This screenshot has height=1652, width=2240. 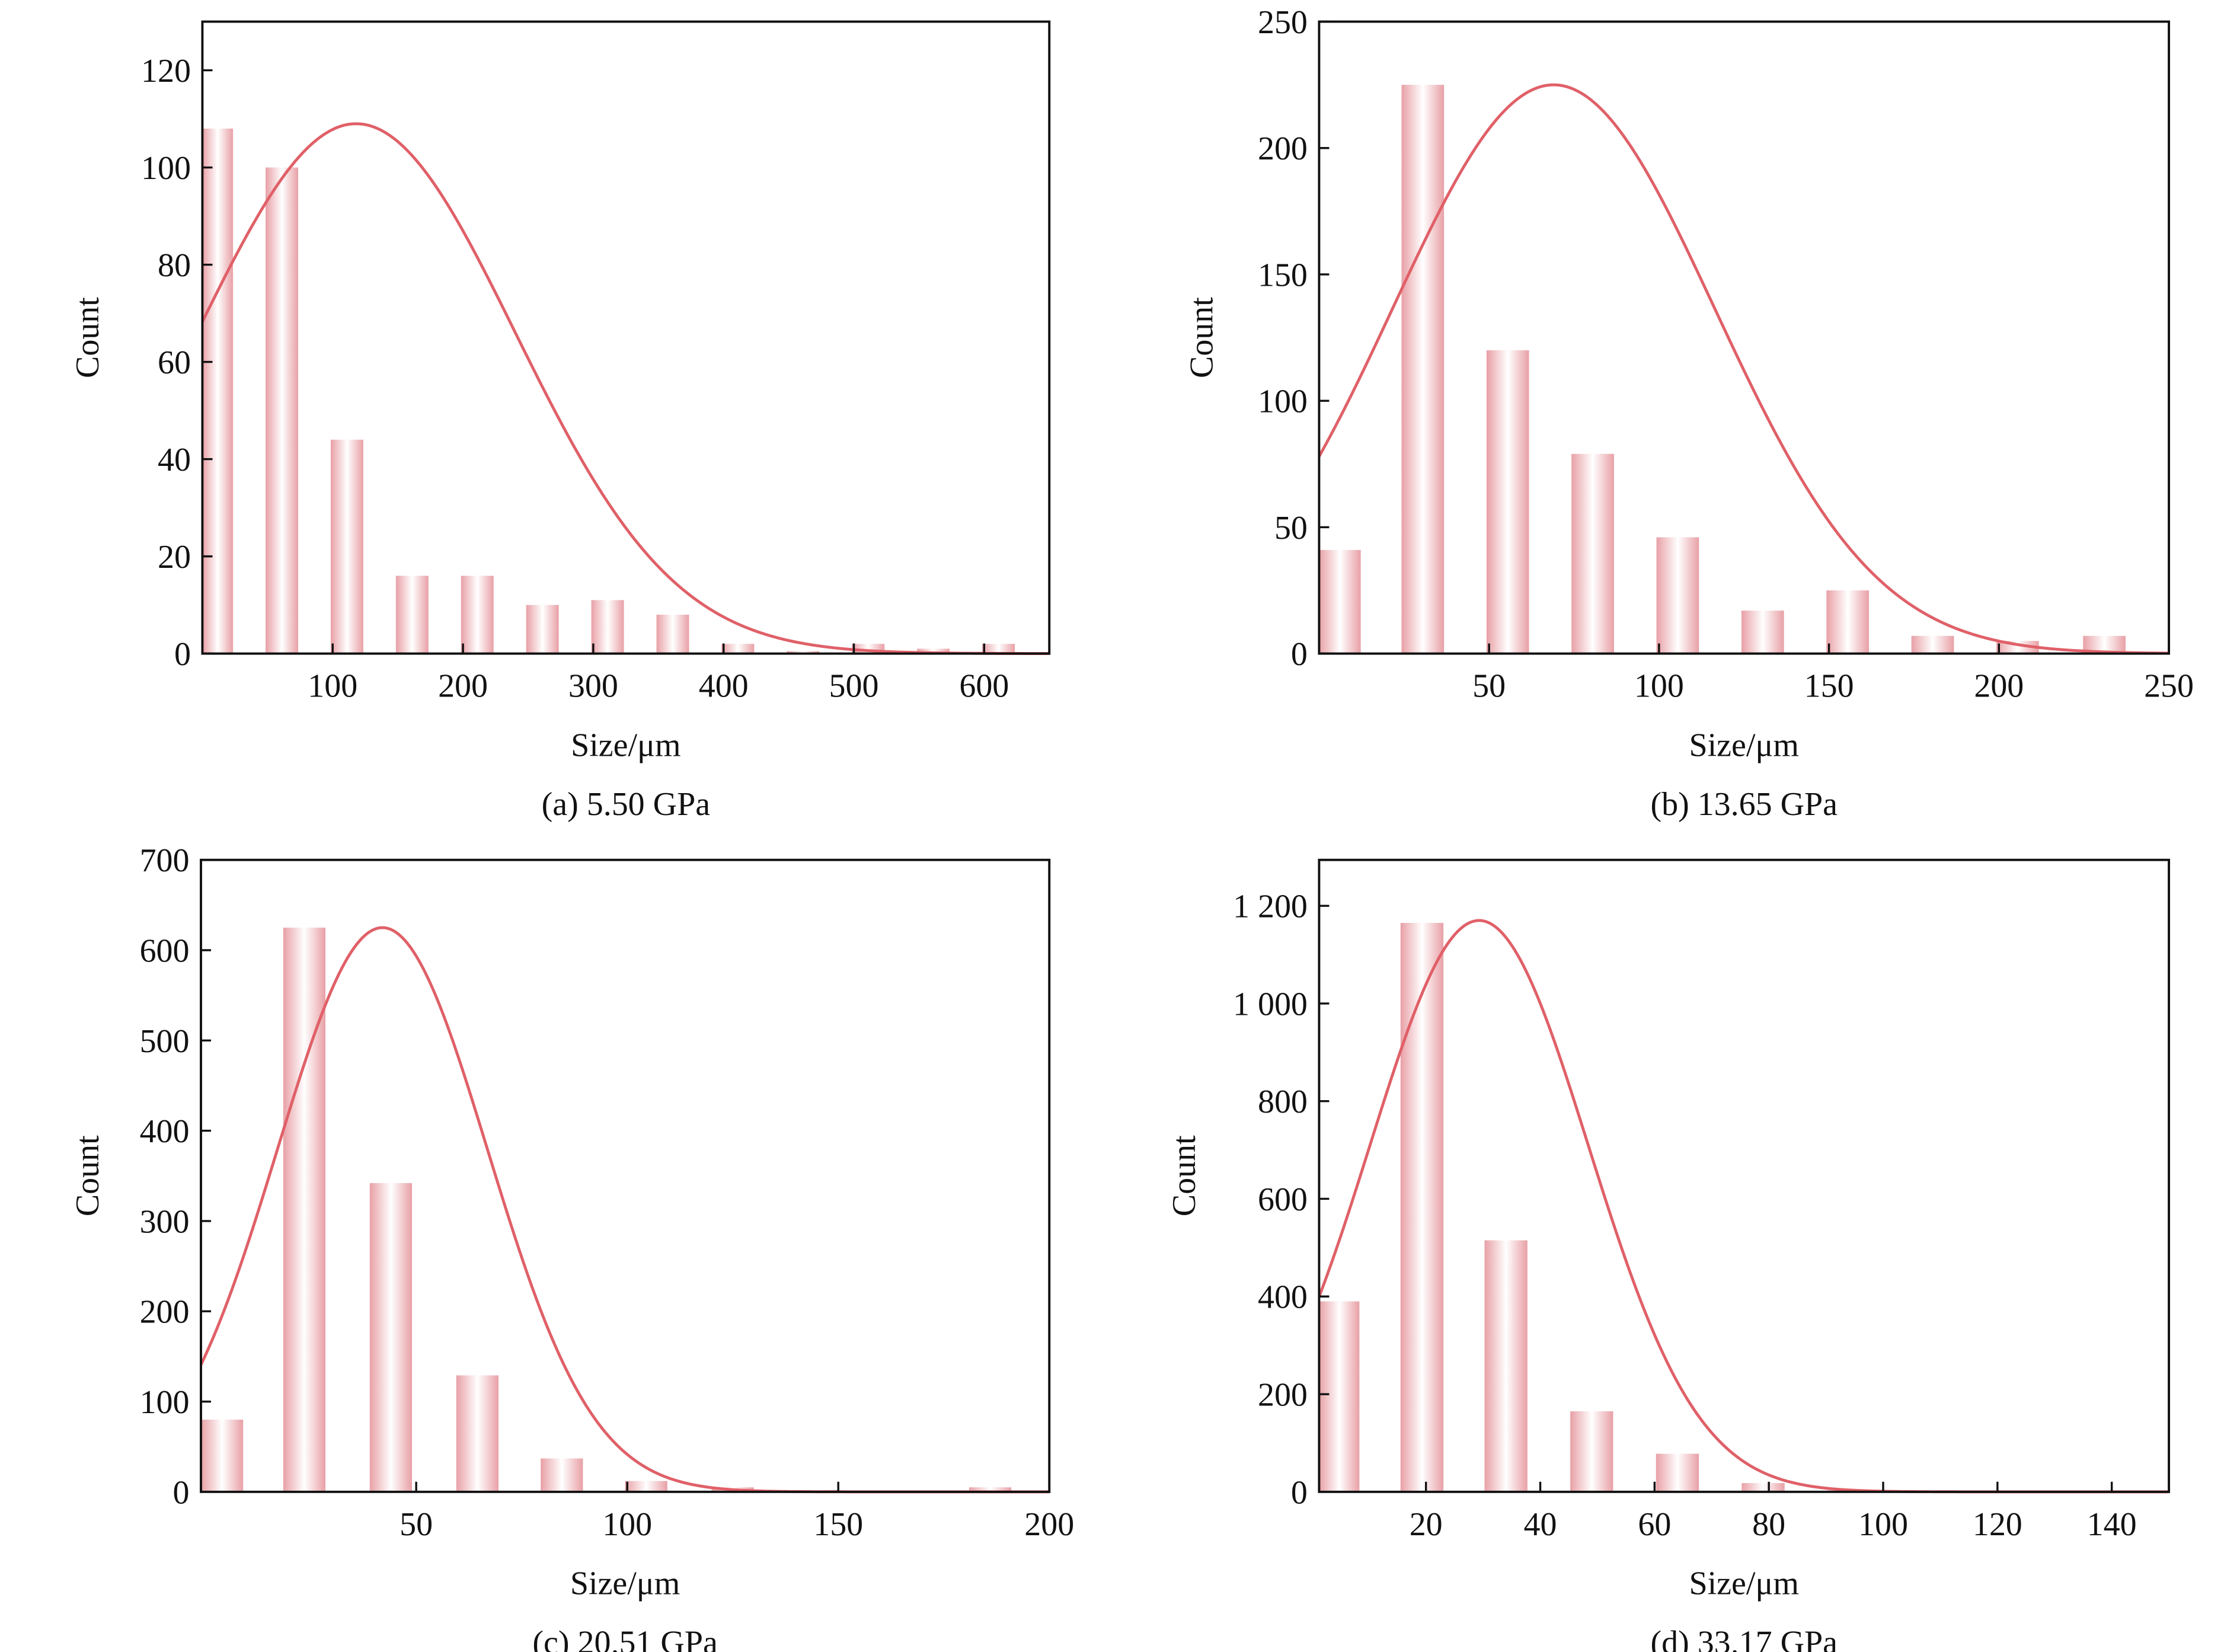 What do you see at coordinates (1291, 528) in the screenshot?
I see `y-tick-label: 50` at bounding box center [1291, 528].